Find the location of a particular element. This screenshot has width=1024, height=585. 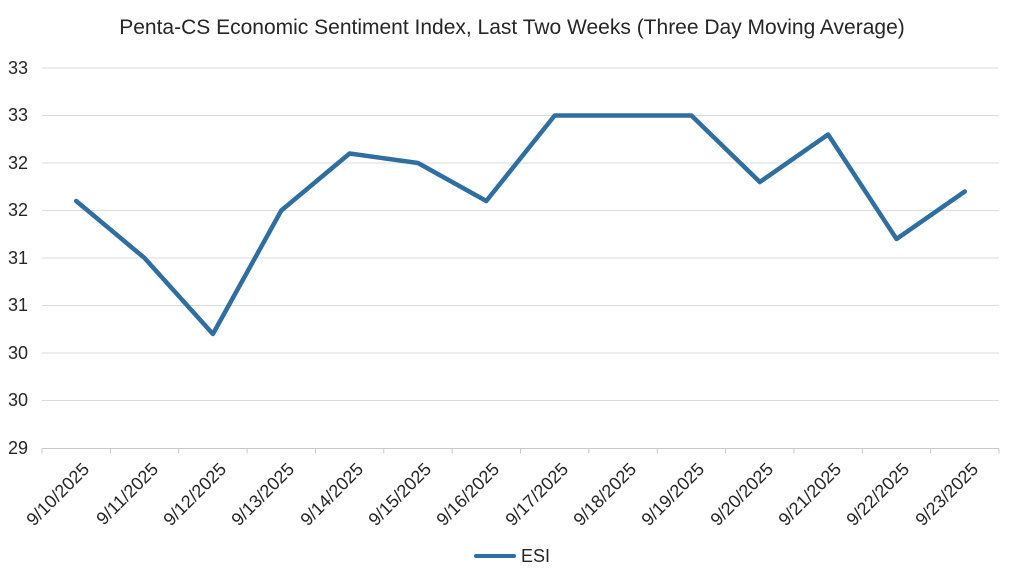

y-axis-label: 29 is located at coordinates (17, 447).